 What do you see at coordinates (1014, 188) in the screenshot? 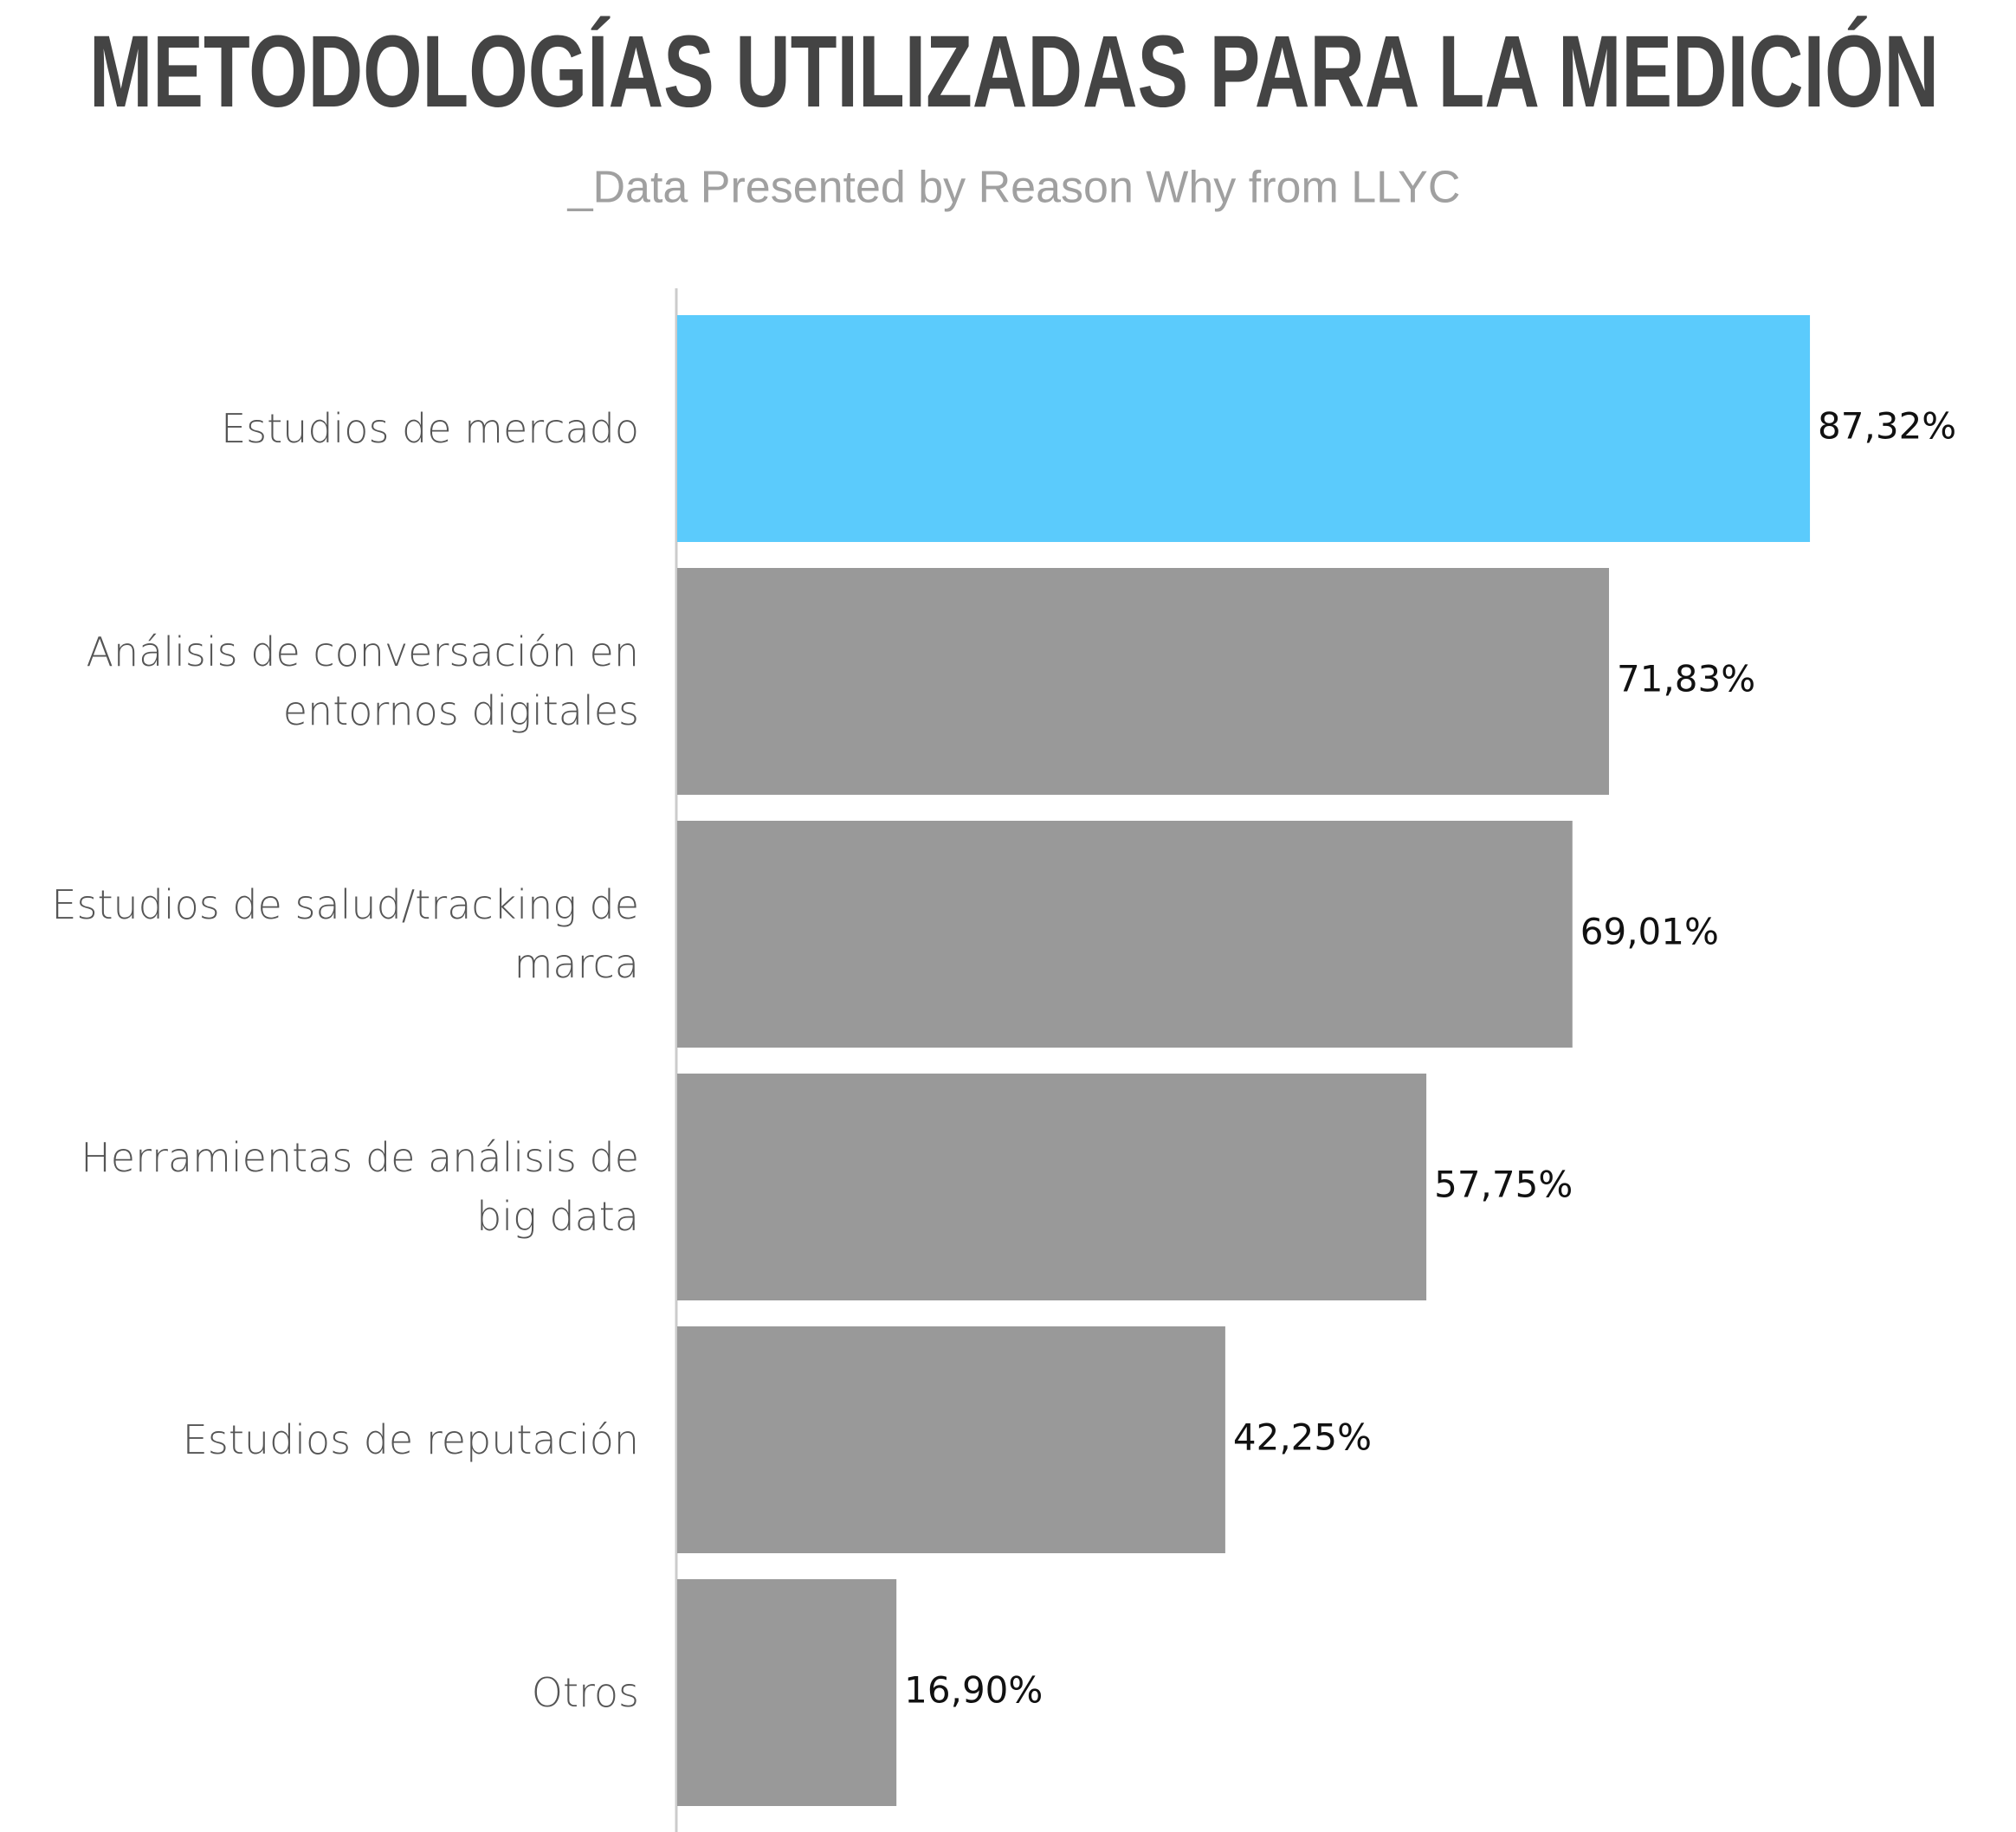
I see `chart-subtitle: _Data Presented by Reason Why from LLYC` at bounding box center [1014, 188].